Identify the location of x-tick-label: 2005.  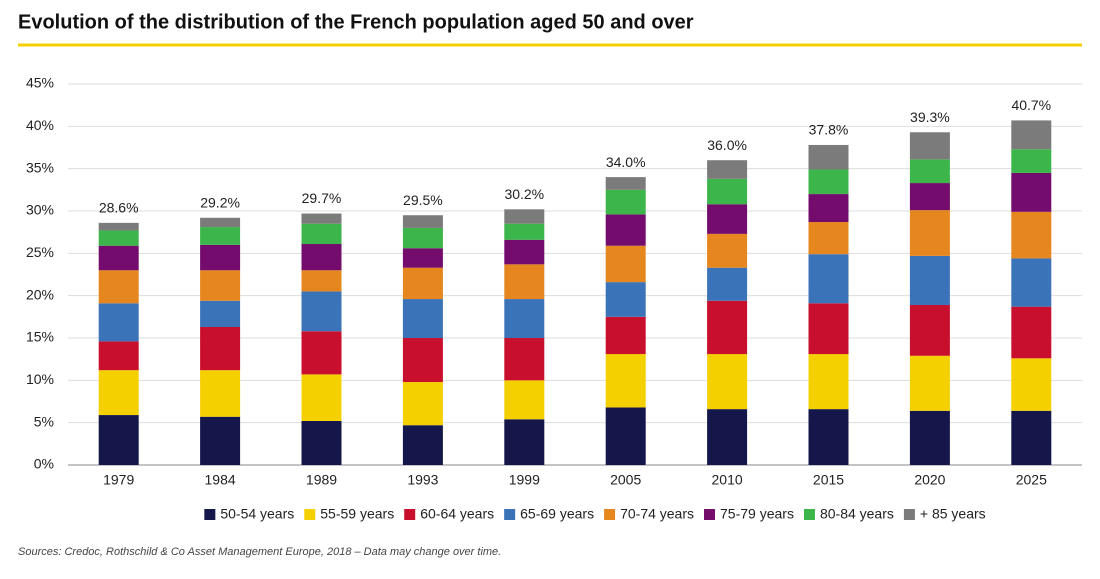
(625, 480).